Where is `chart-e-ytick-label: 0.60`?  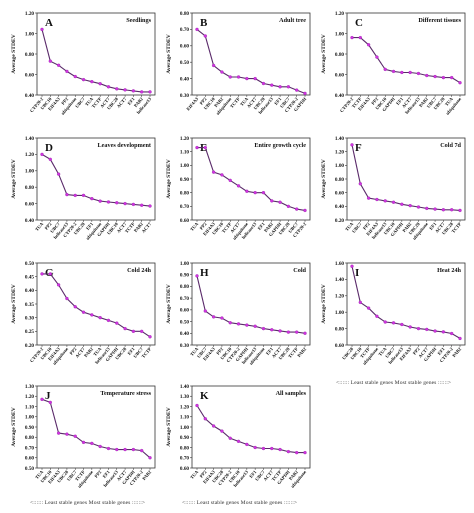 chart-e-ytick-label: 0.60 is located at coordinates (184, 221).